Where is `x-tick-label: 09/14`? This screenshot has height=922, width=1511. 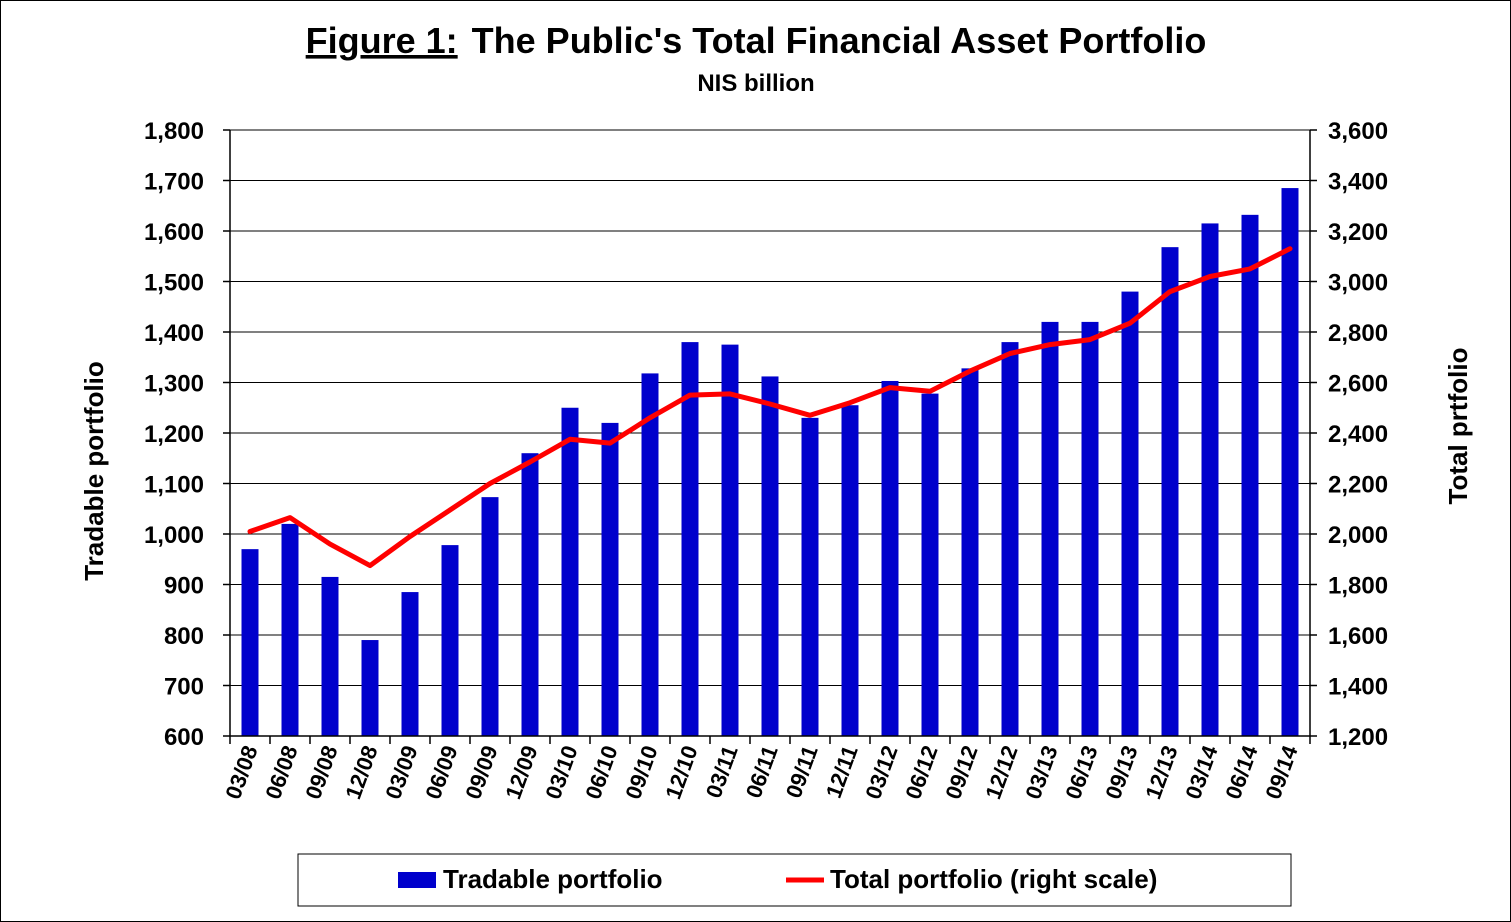 x-tick-label: 09/14 is located at coordinates (1281, 771).